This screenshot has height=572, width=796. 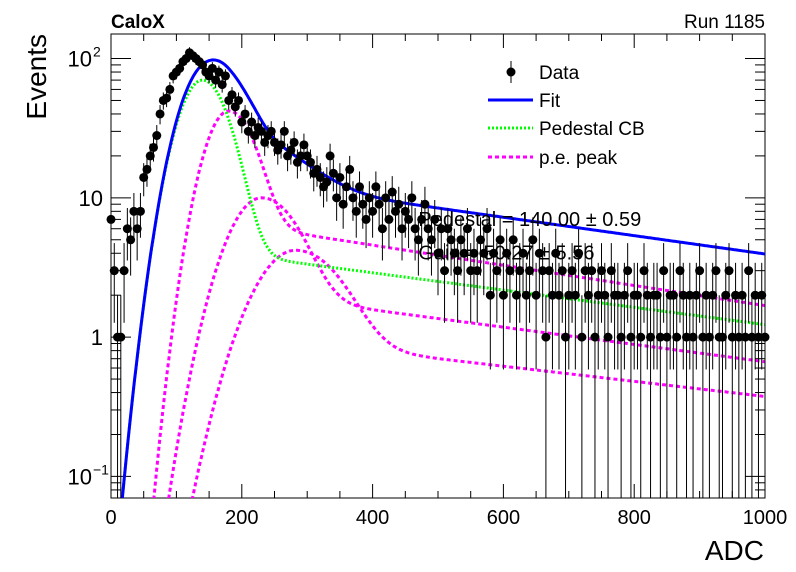 What do you see at coordinates (503, 518) in the screenshot?
I see `x-tick-label: 600` at bounding box center [503, 518].